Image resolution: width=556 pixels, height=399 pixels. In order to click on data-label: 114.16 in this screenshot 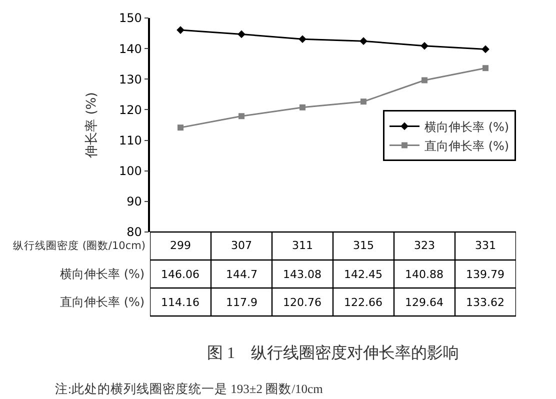, I will do `click(180, 302)`.